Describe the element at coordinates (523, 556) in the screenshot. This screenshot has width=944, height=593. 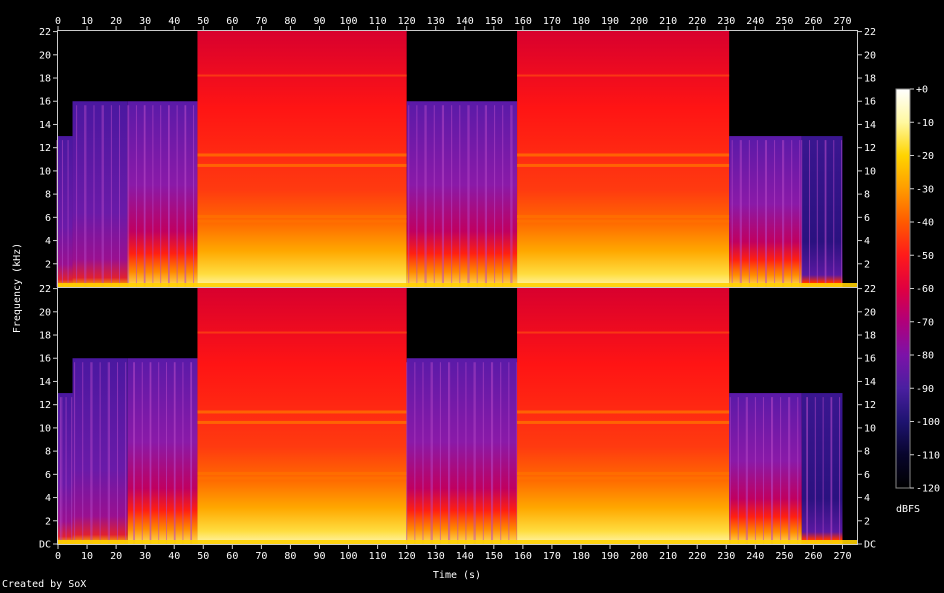
I see `x-tick-label-bottom: 160` at that location.